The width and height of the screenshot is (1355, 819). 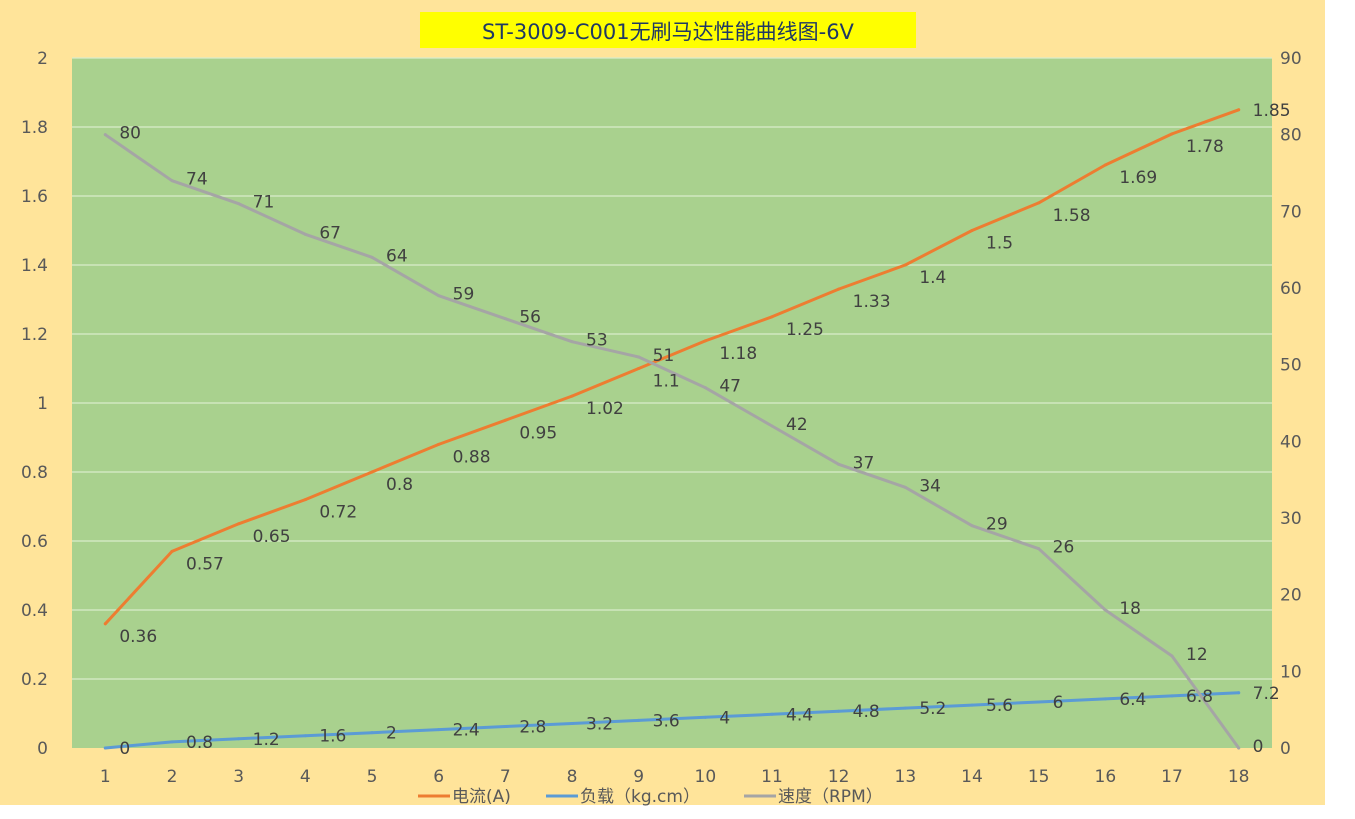 What do you see at coordinates (999, 244) in the screenshot?
I see `data-label: 1.5` at bounding box center [999, 244].